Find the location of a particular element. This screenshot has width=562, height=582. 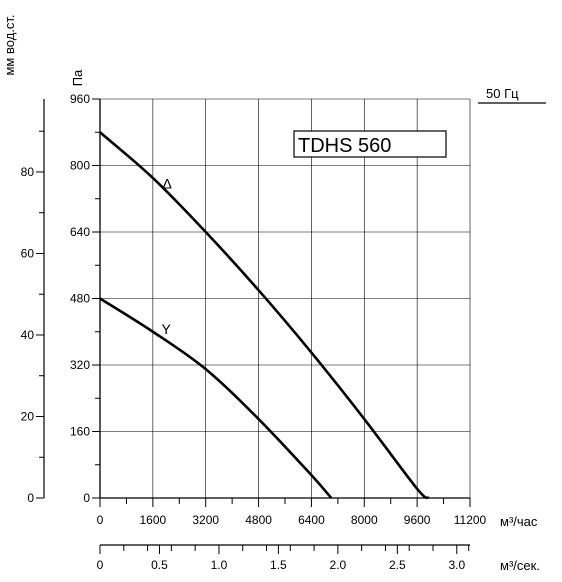

y-secondary-axis-title: мм вод.ст. is located at coordinates (9, 44).